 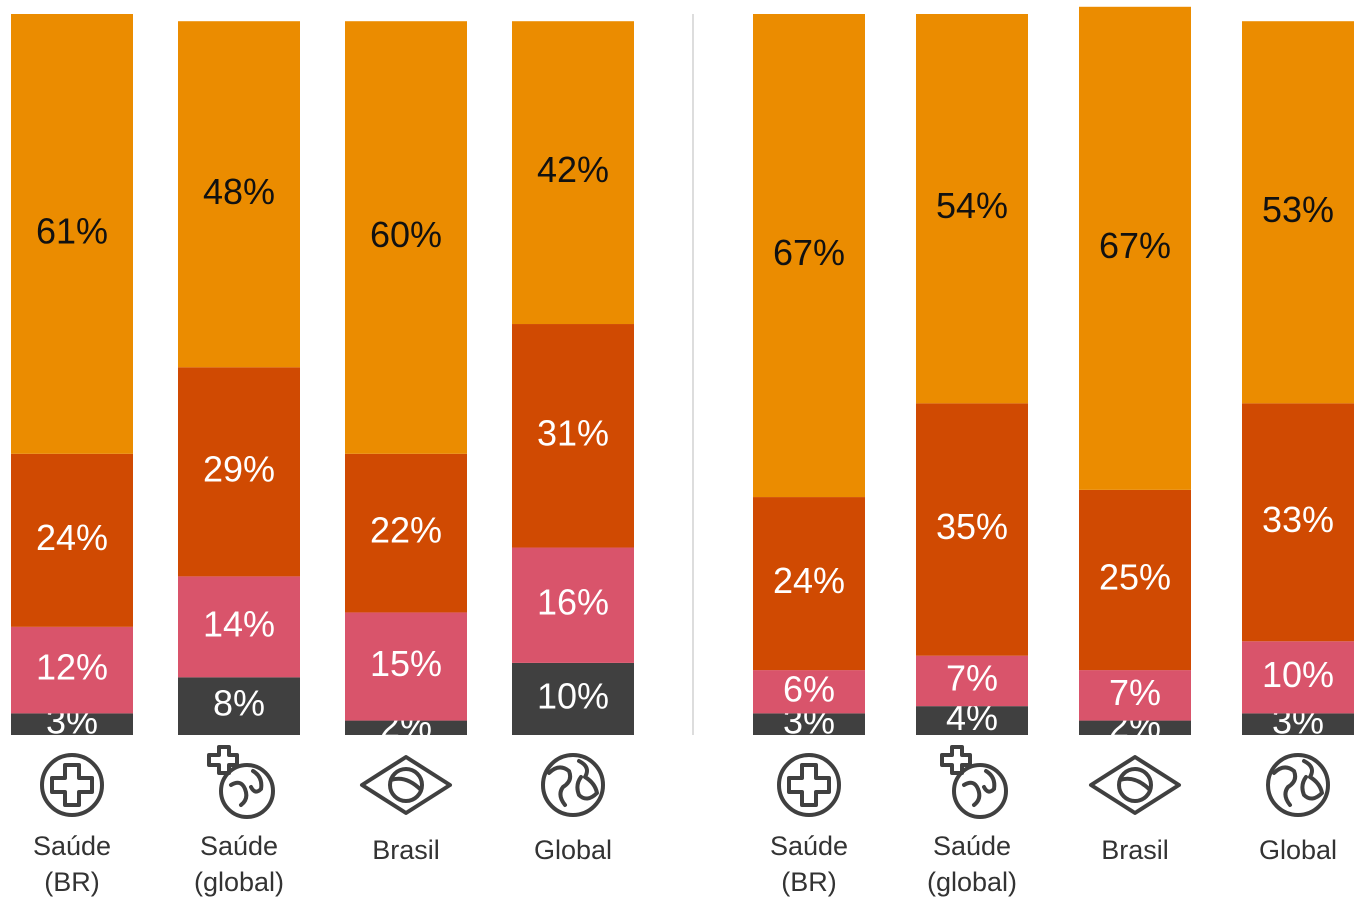 What do you see at coordinates (972, 205) in the screenshot?
I see `value-label: 54%` at bounding box center [972, 205].